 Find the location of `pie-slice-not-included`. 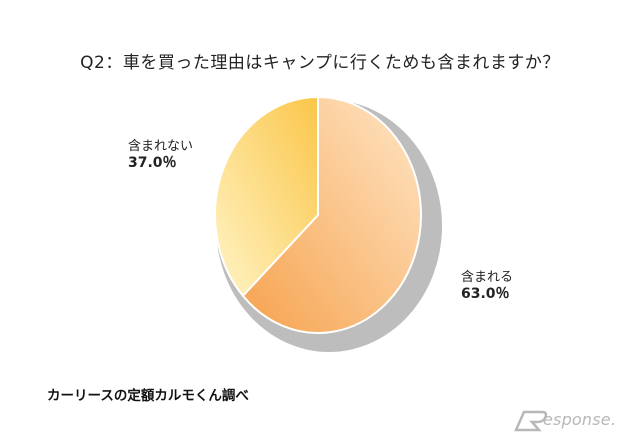

pie-slice-not-included is located at coordinates (266, 196).